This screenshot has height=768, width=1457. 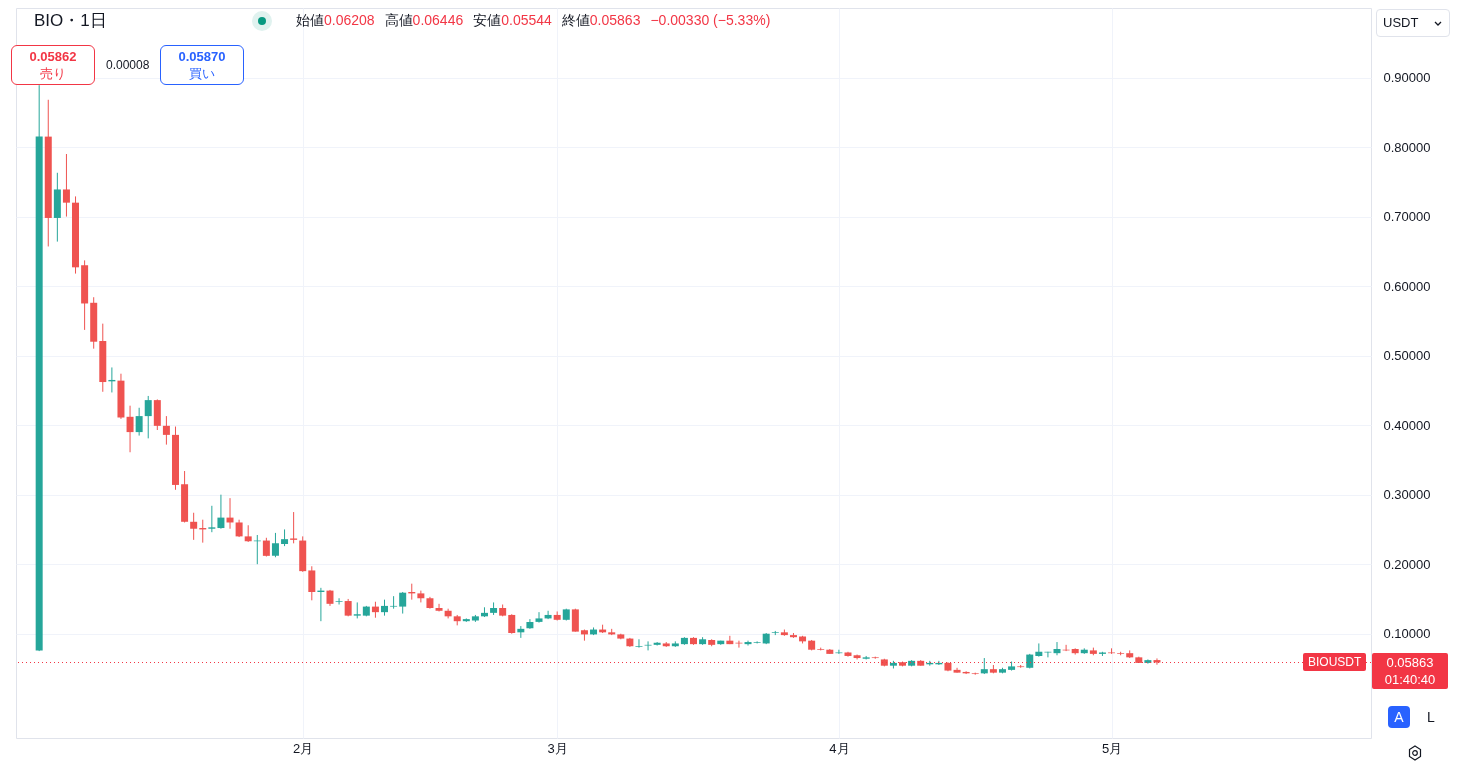 I want to click on text: 01:40:40, so click(x=1410, y=680).